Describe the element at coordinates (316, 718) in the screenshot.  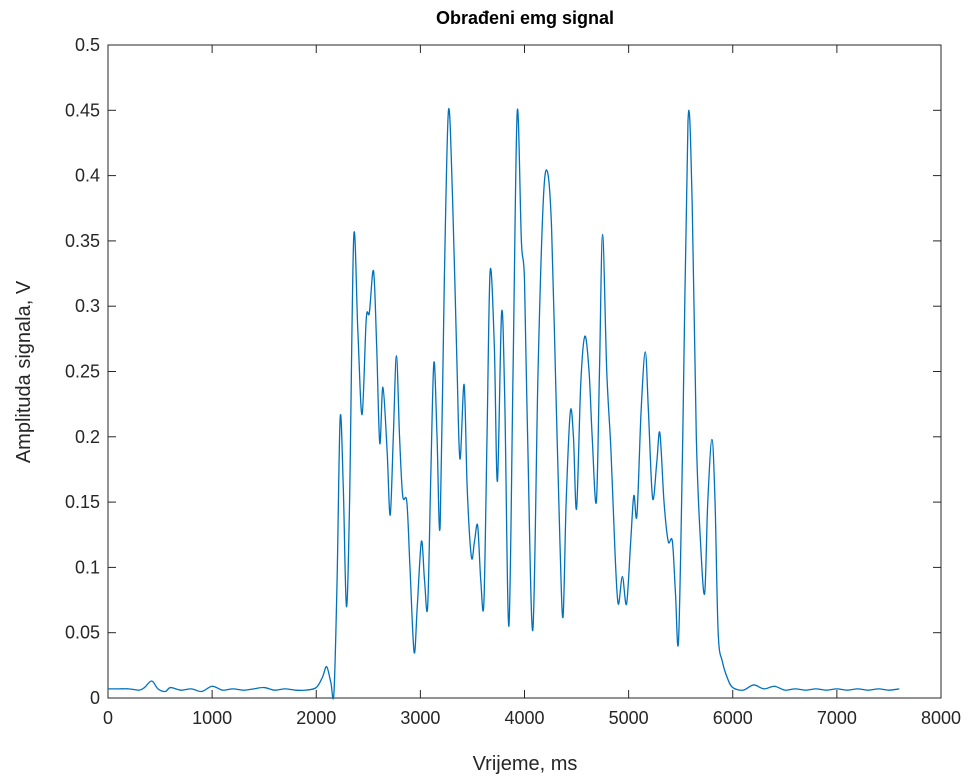
I see `x-tick-label: 2000` at that location.